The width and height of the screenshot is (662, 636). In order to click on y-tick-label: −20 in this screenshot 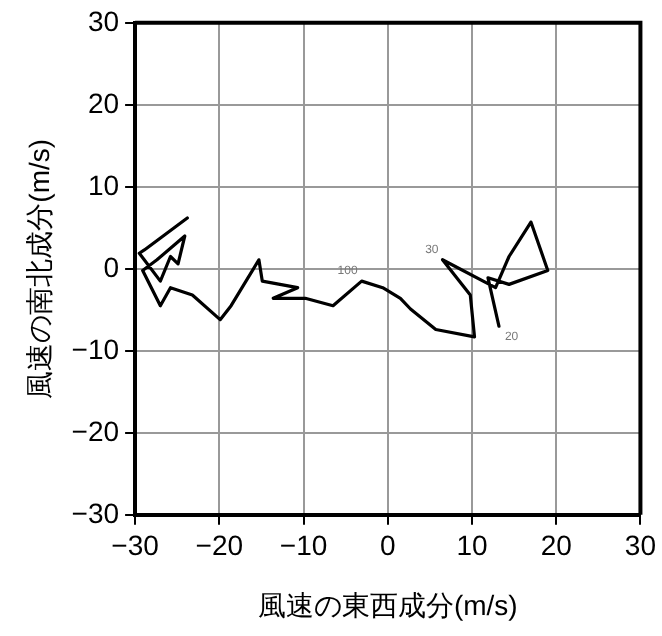, I will do `click(95, 430)`.